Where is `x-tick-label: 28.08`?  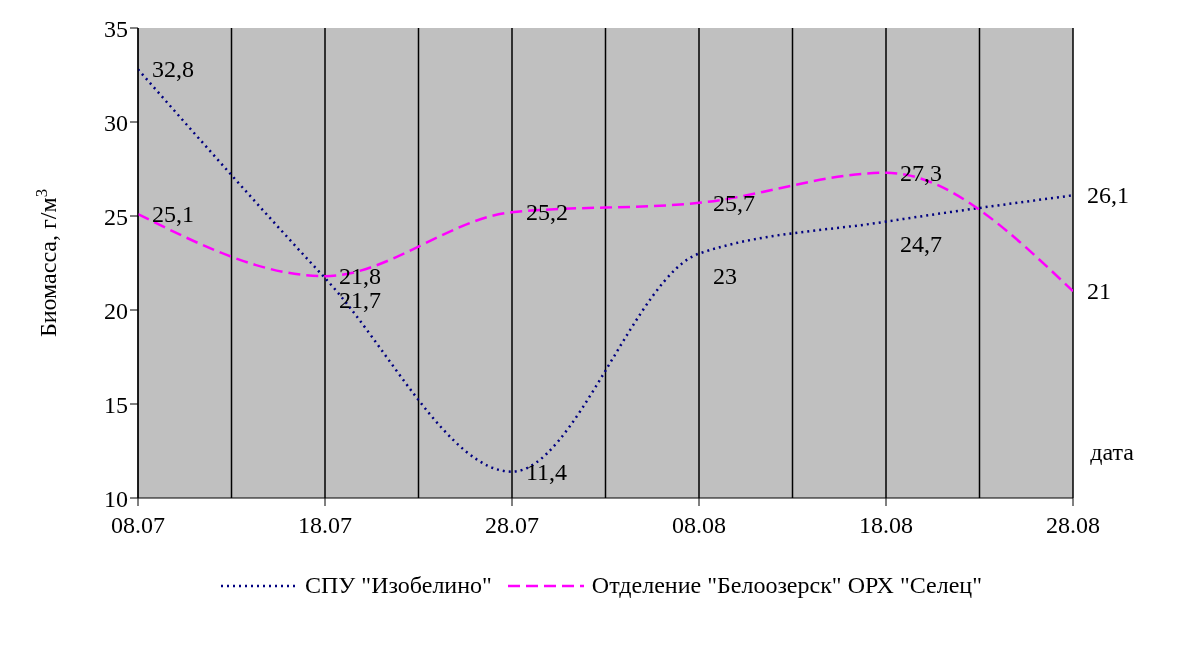 x-tick-label: 28.08 is located at coordinates (1073, 525).